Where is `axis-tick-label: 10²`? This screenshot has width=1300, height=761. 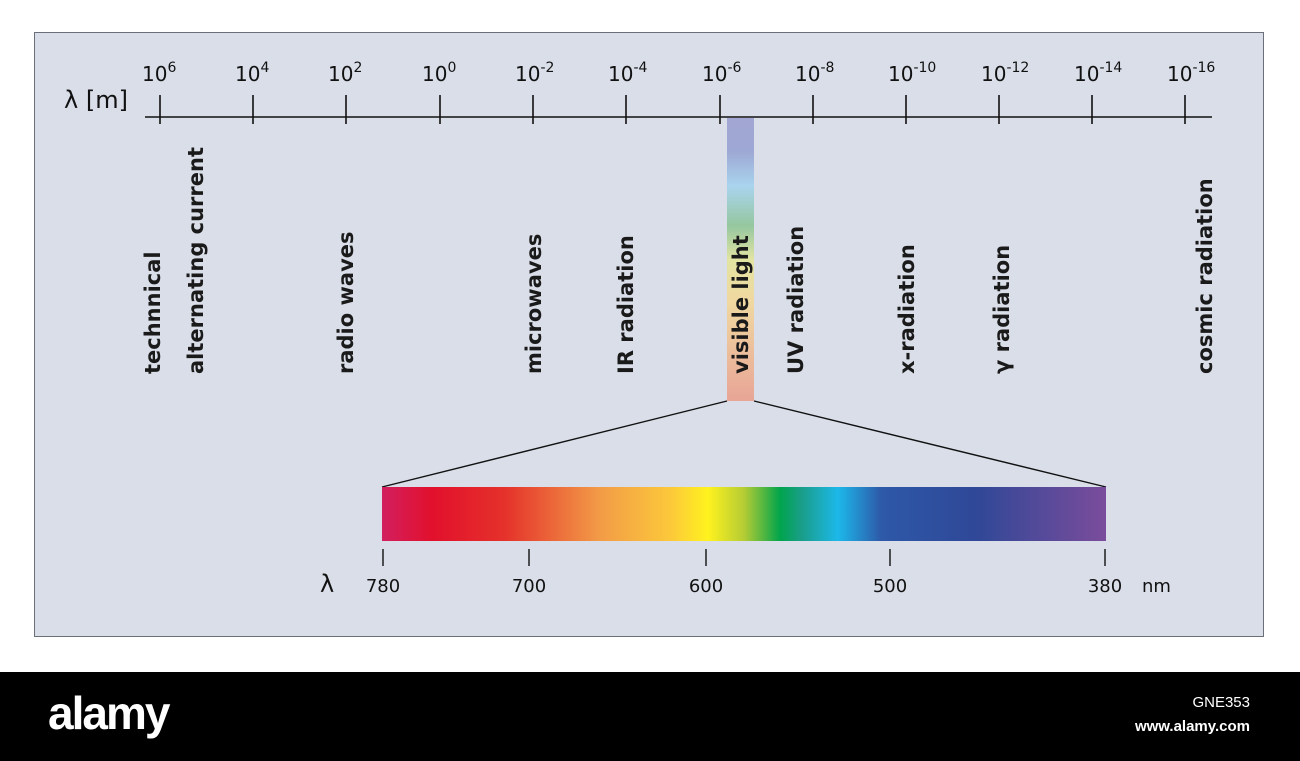 axis-tick-label: 10² is located at coordinates (345, 73).